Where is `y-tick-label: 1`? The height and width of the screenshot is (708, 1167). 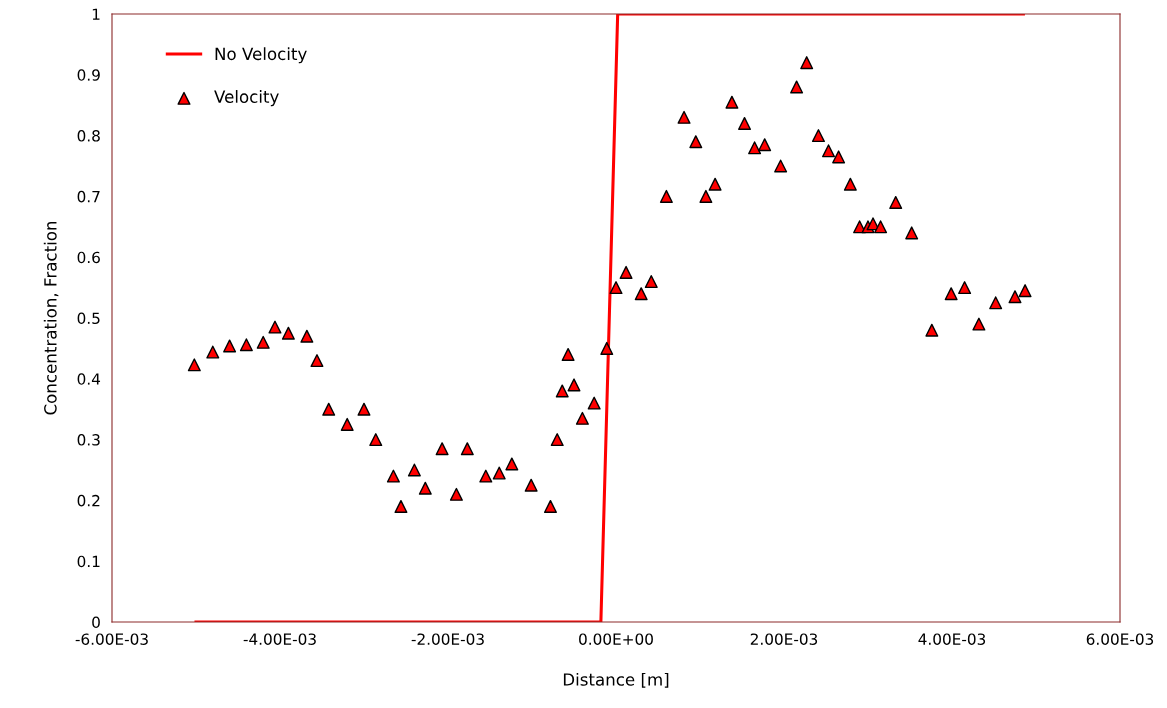 y-tick-label: 1 is located at coordinates (96, 14).